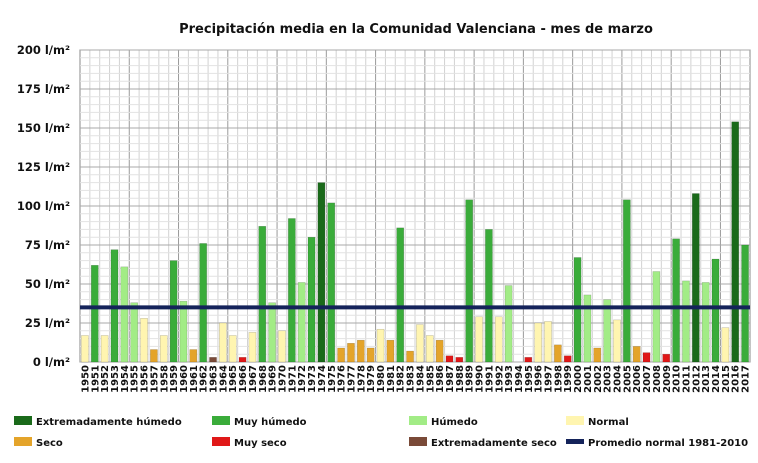  What do you see at coordinates (420, 379) in the screenshot?
I see `x-tick-label: 1984` at bounding box center [420, 379].